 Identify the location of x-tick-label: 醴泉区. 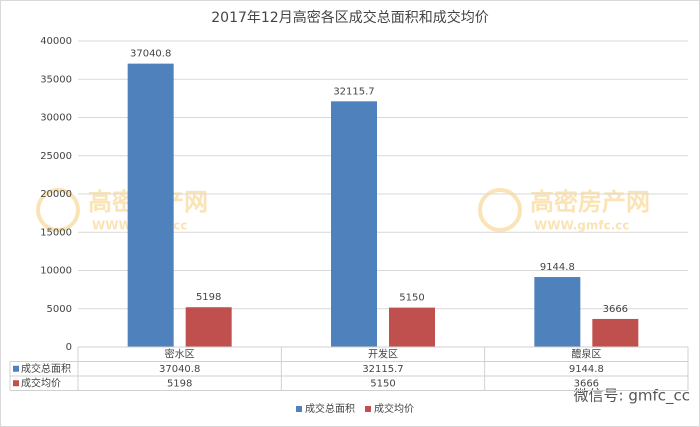
(586, 353).